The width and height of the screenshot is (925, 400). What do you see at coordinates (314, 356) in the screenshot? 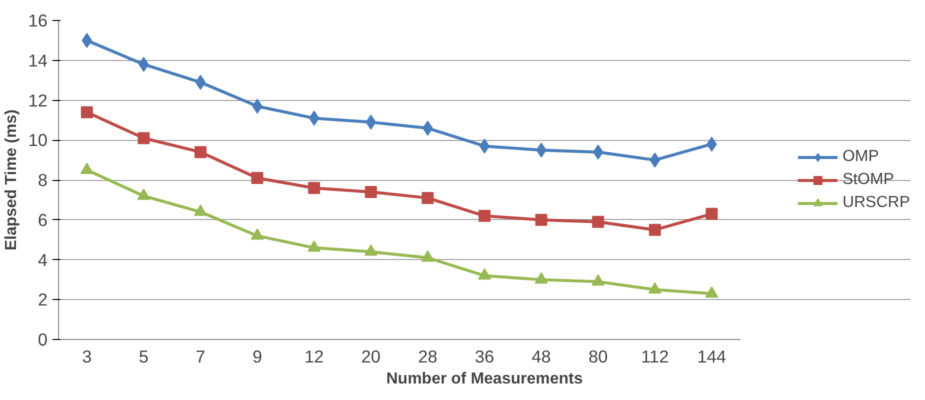
I see `x-tick-label: 12` at bounding box center [314, 356].